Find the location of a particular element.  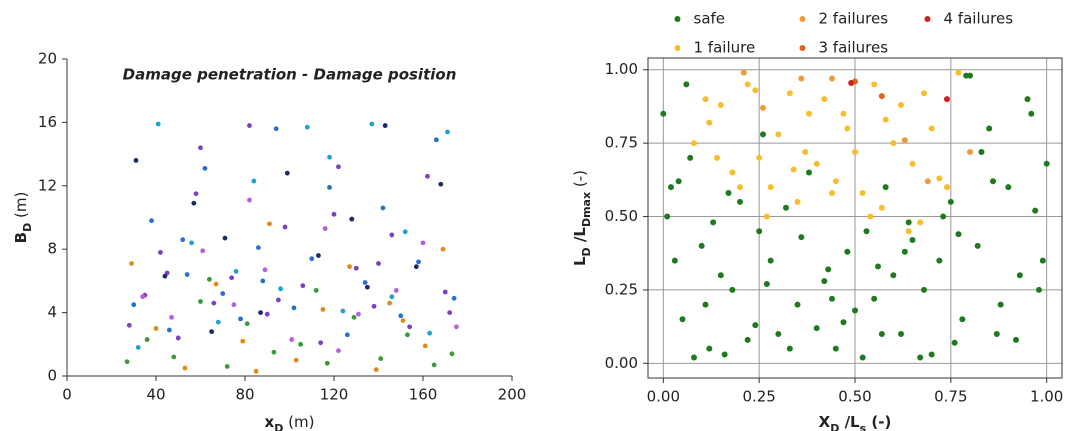

y-tick-label: 0.50 is located at coordinates (621, 216).